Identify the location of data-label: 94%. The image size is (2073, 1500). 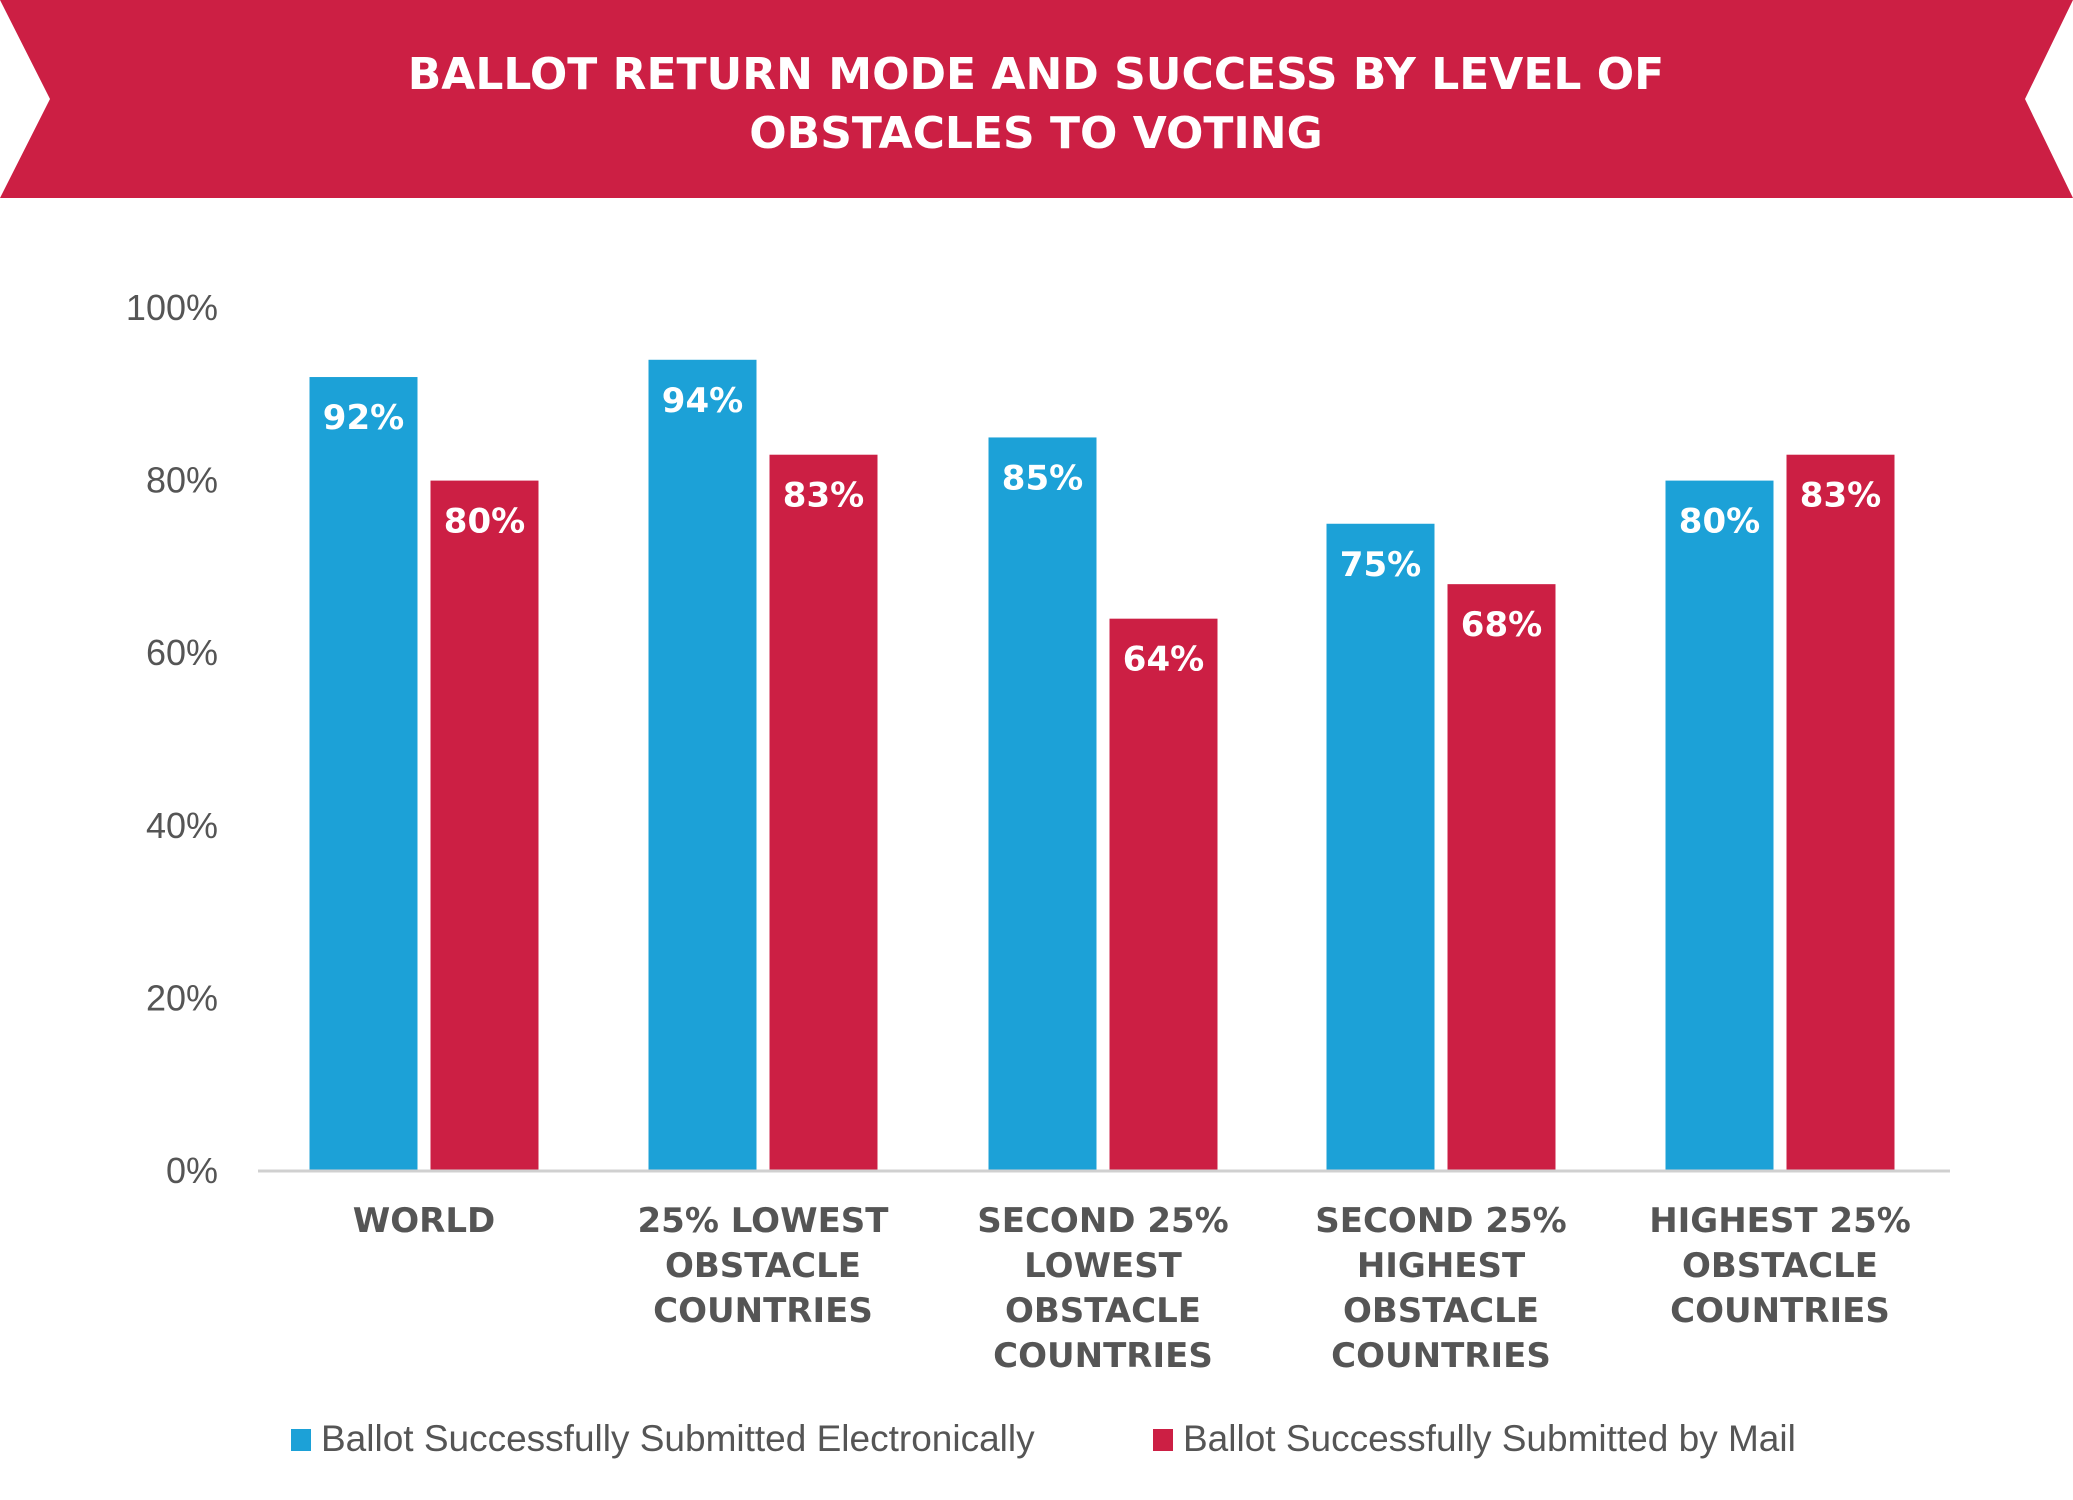
(702, 401).